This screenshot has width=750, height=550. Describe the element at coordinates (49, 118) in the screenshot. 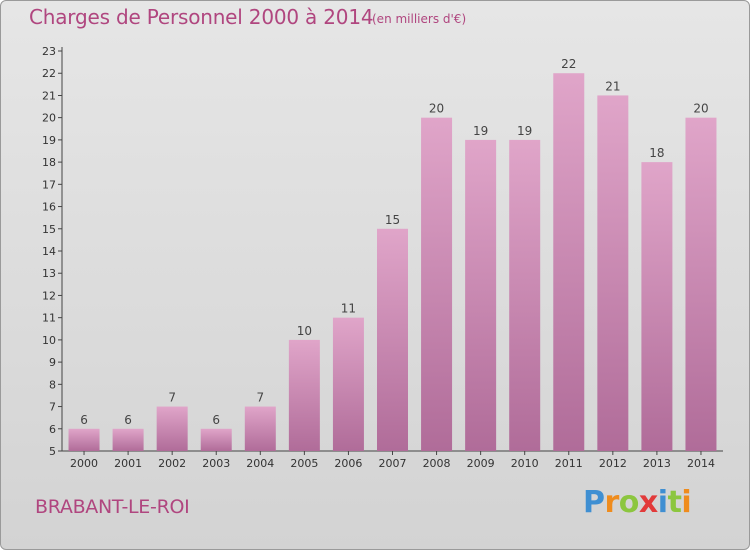

I see `y-tick-label: 20` at that location.